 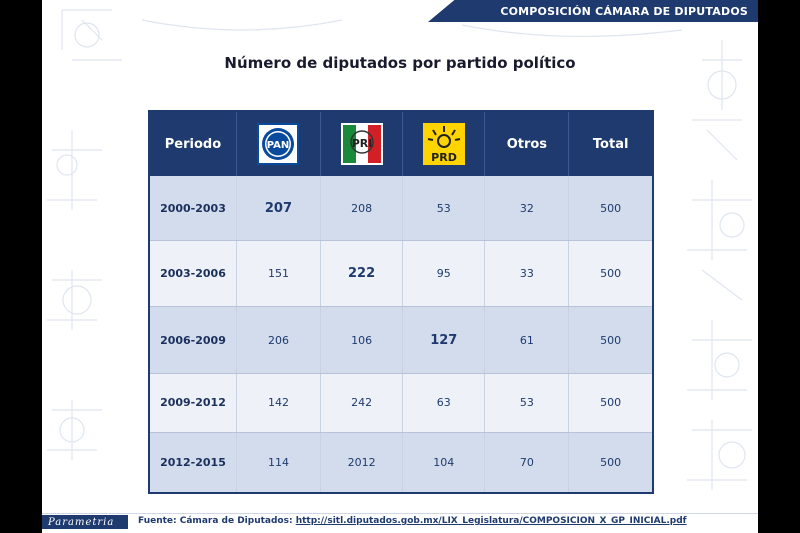 I want to click on cell-prd: 53, so click(x=444, y=208).